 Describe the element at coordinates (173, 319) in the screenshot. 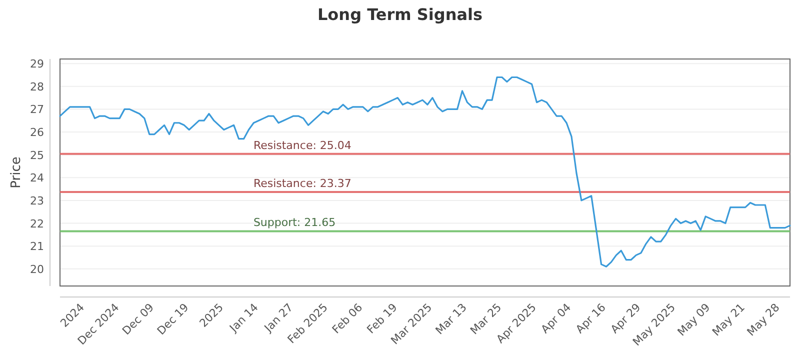

I see `x-tick-label: Dec 19` at that location.